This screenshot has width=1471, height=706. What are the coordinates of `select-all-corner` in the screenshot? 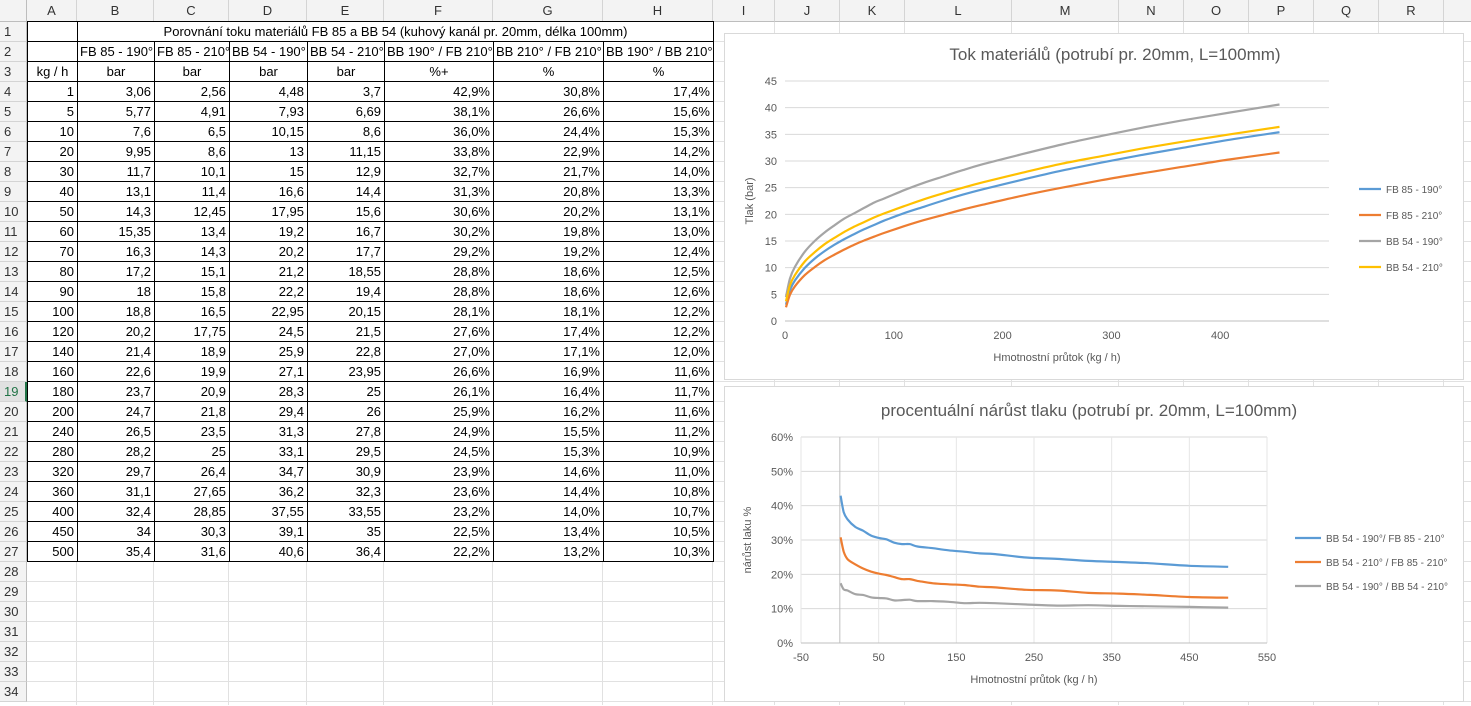 It's located at (13, 11).